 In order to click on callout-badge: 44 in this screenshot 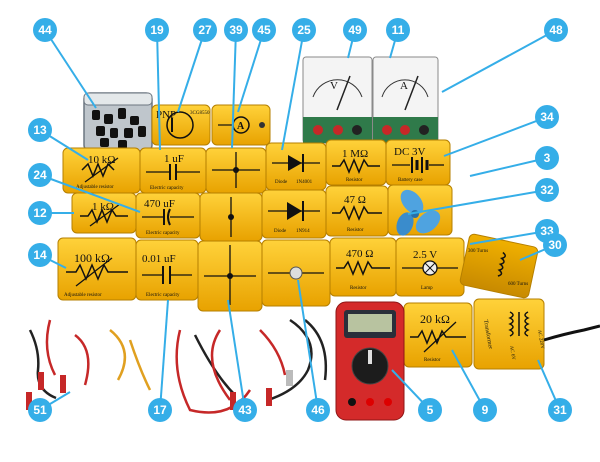, I will do `click(45, 30)`.